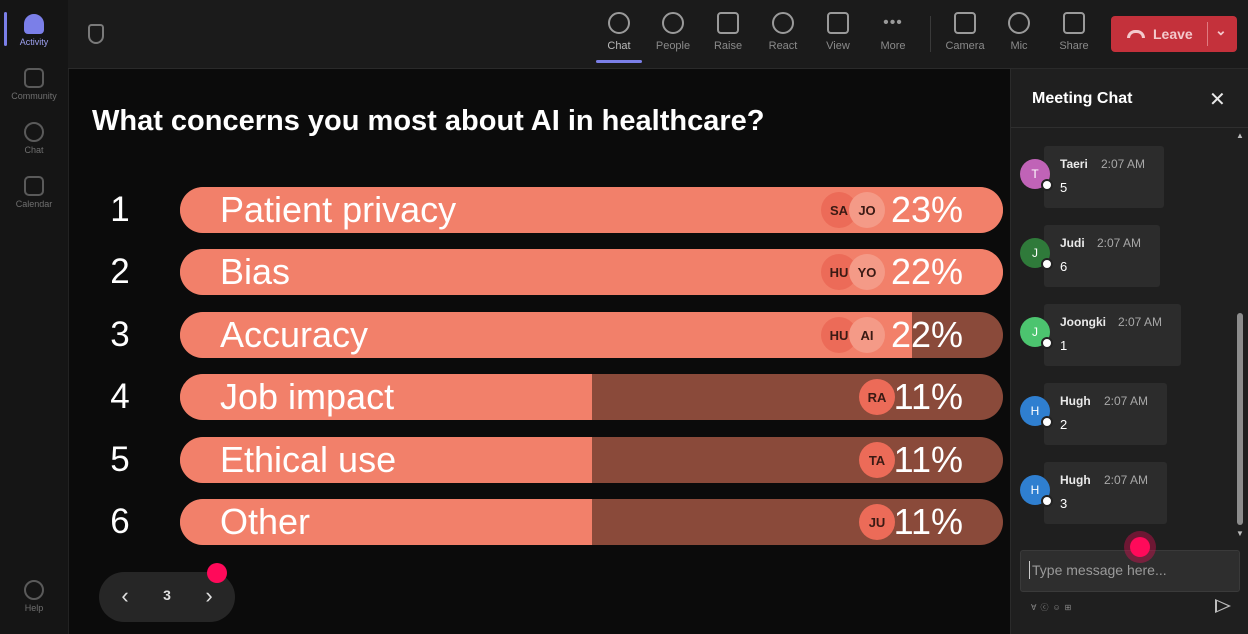 The image size is (1248, 634). What do you see at coordinates (1072, 243) in the screenshot?
I see `chat-sender-name: Judi` at bounding box center [1072, 243].